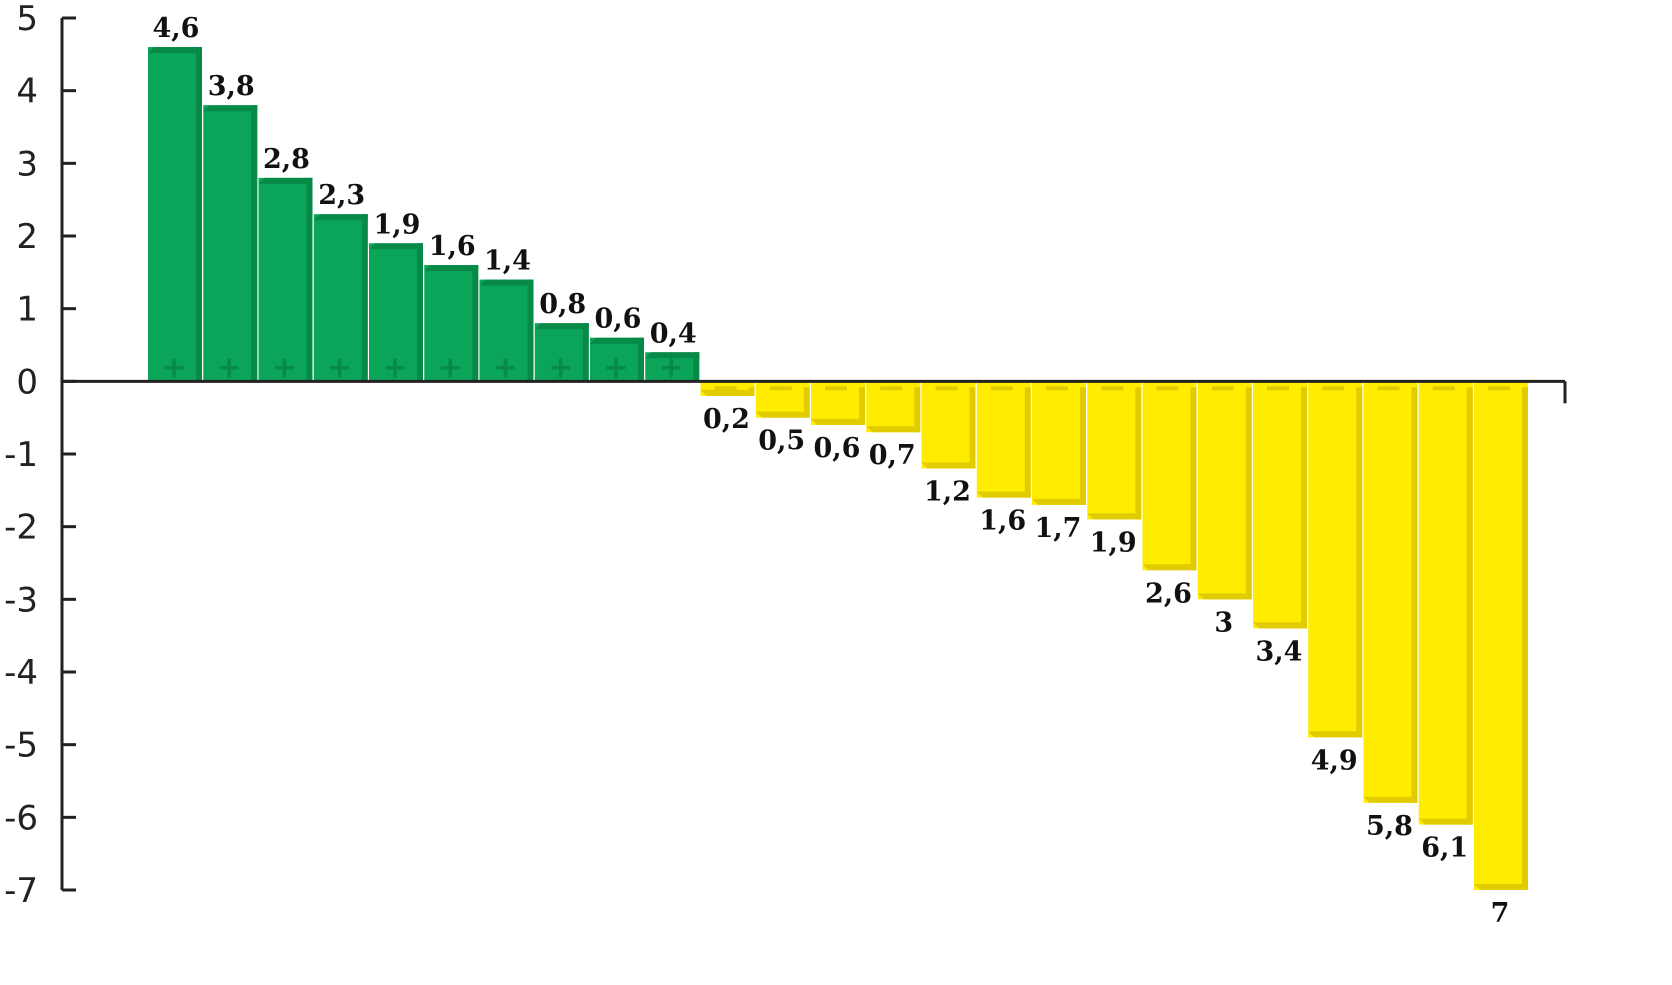 This screenshot has width=1672, height=985. What do you see at coordinates (1058, 528) in the screenshot?
I see `data-label: 1,7` at bounding box center [1058, 528].